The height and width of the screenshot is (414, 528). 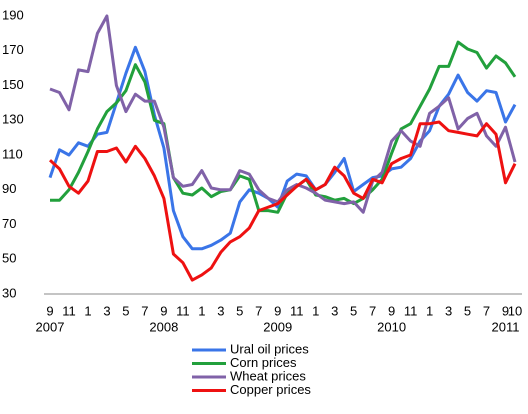 What do you see at coordinates (506, 326) in the screenshot?
I see `x-year-label: 2011` at bounding box center [506, 326].